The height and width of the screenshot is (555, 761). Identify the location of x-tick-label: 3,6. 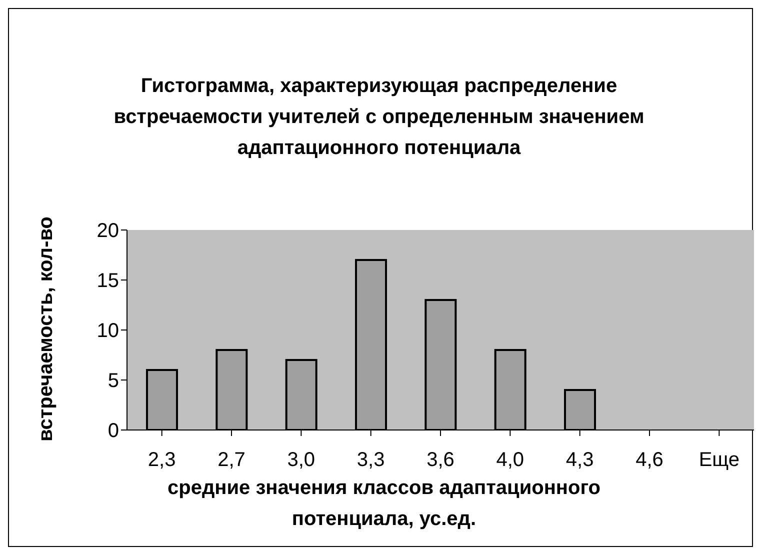
(440, 460).